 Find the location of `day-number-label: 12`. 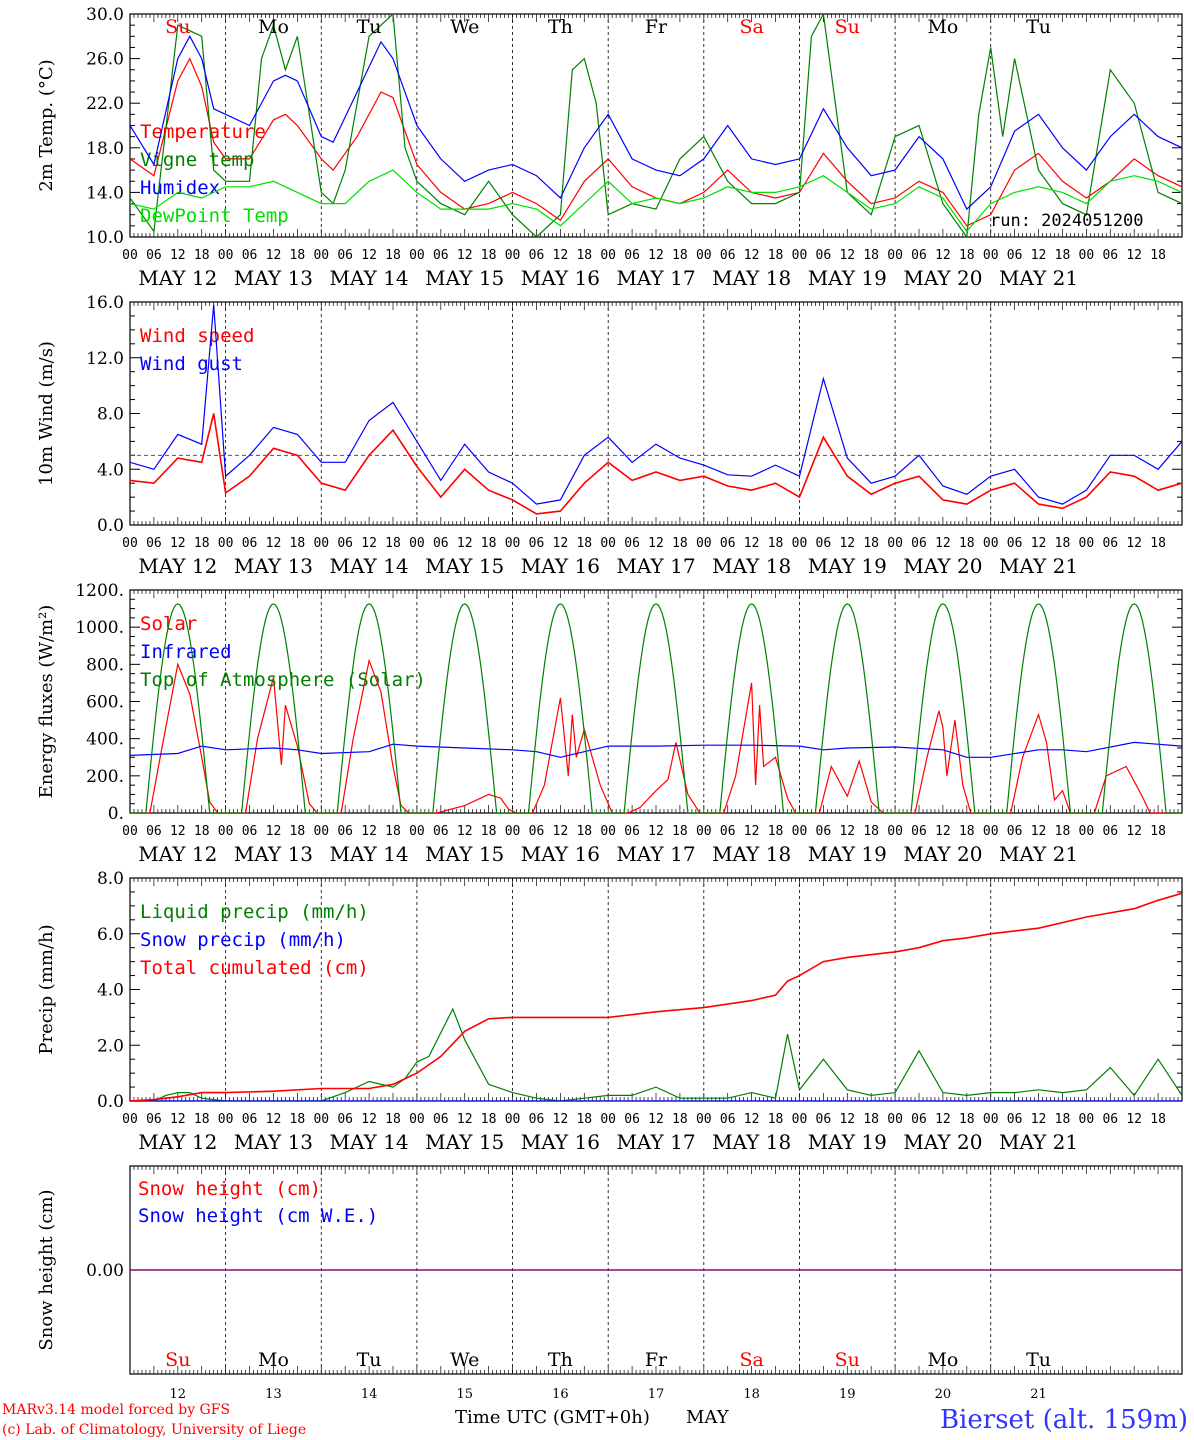

day-number-label: 12 is located at coordinates (178, 1394).